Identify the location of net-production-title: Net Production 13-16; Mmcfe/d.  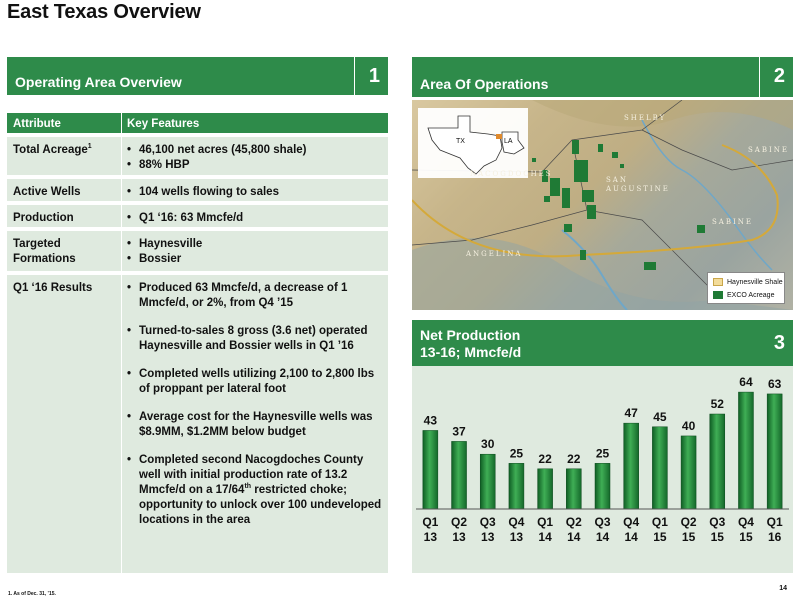
(470, 344).